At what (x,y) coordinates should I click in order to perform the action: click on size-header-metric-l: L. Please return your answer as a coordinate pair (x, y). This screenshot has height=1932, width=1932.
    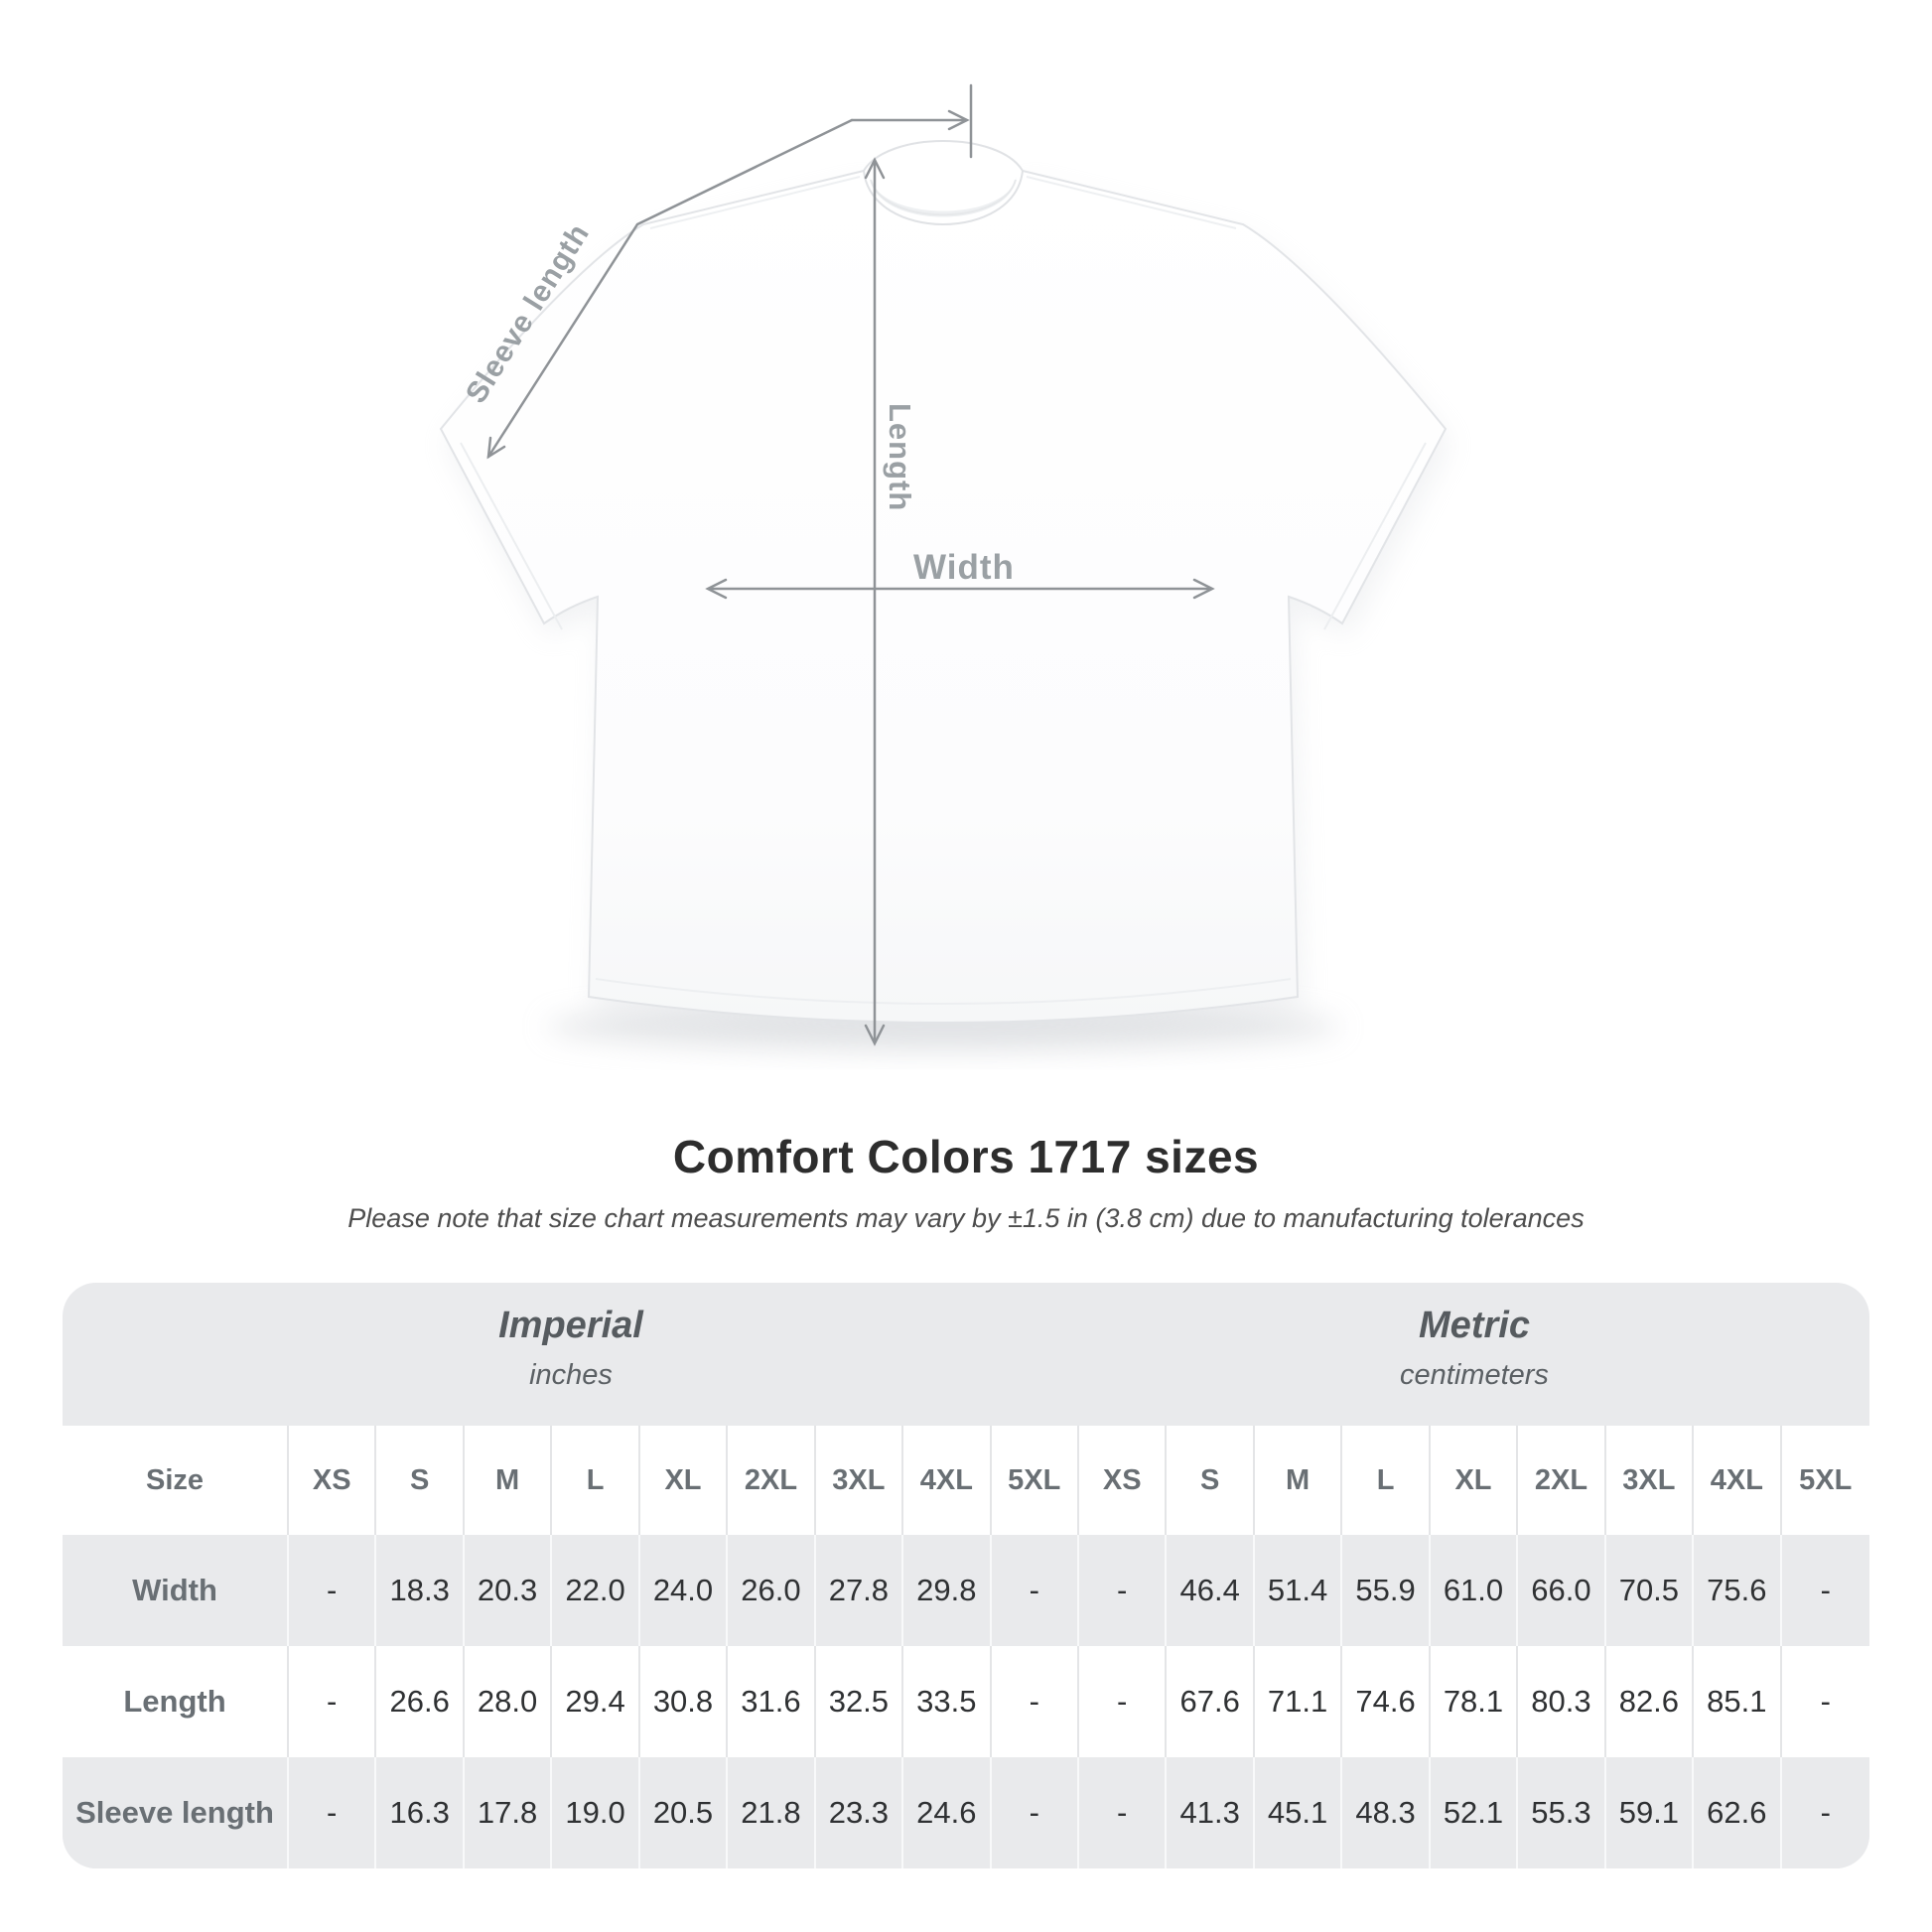
    Looking at the image, I should click on (1387, 1480).